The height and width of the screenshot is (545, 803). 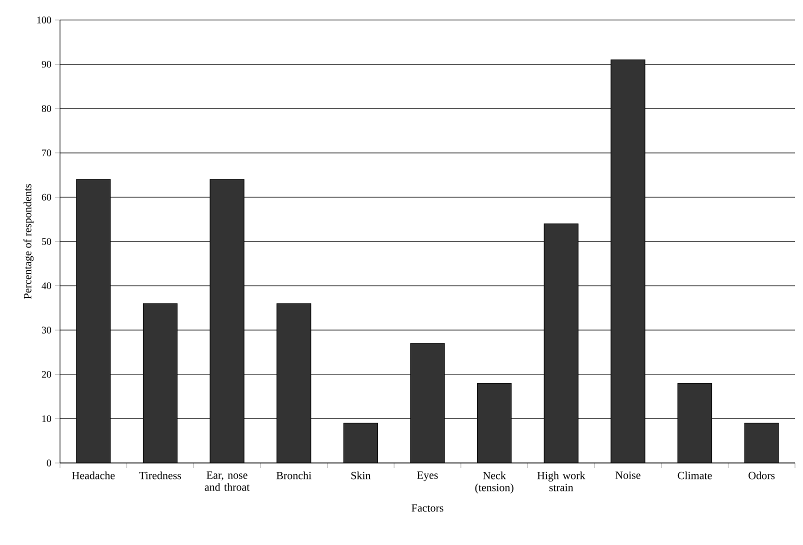 What do you see at coordinates (47, 64) in the screenshot?
I see `y-tick-label: 90` at bounding box center [47, 64].